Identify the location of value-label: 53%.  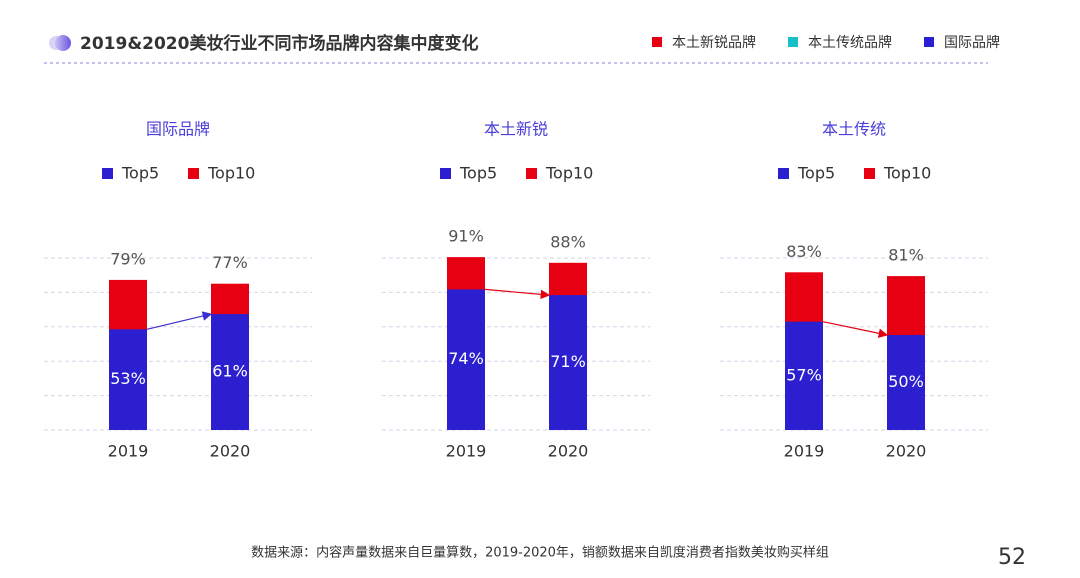
(128, 378).